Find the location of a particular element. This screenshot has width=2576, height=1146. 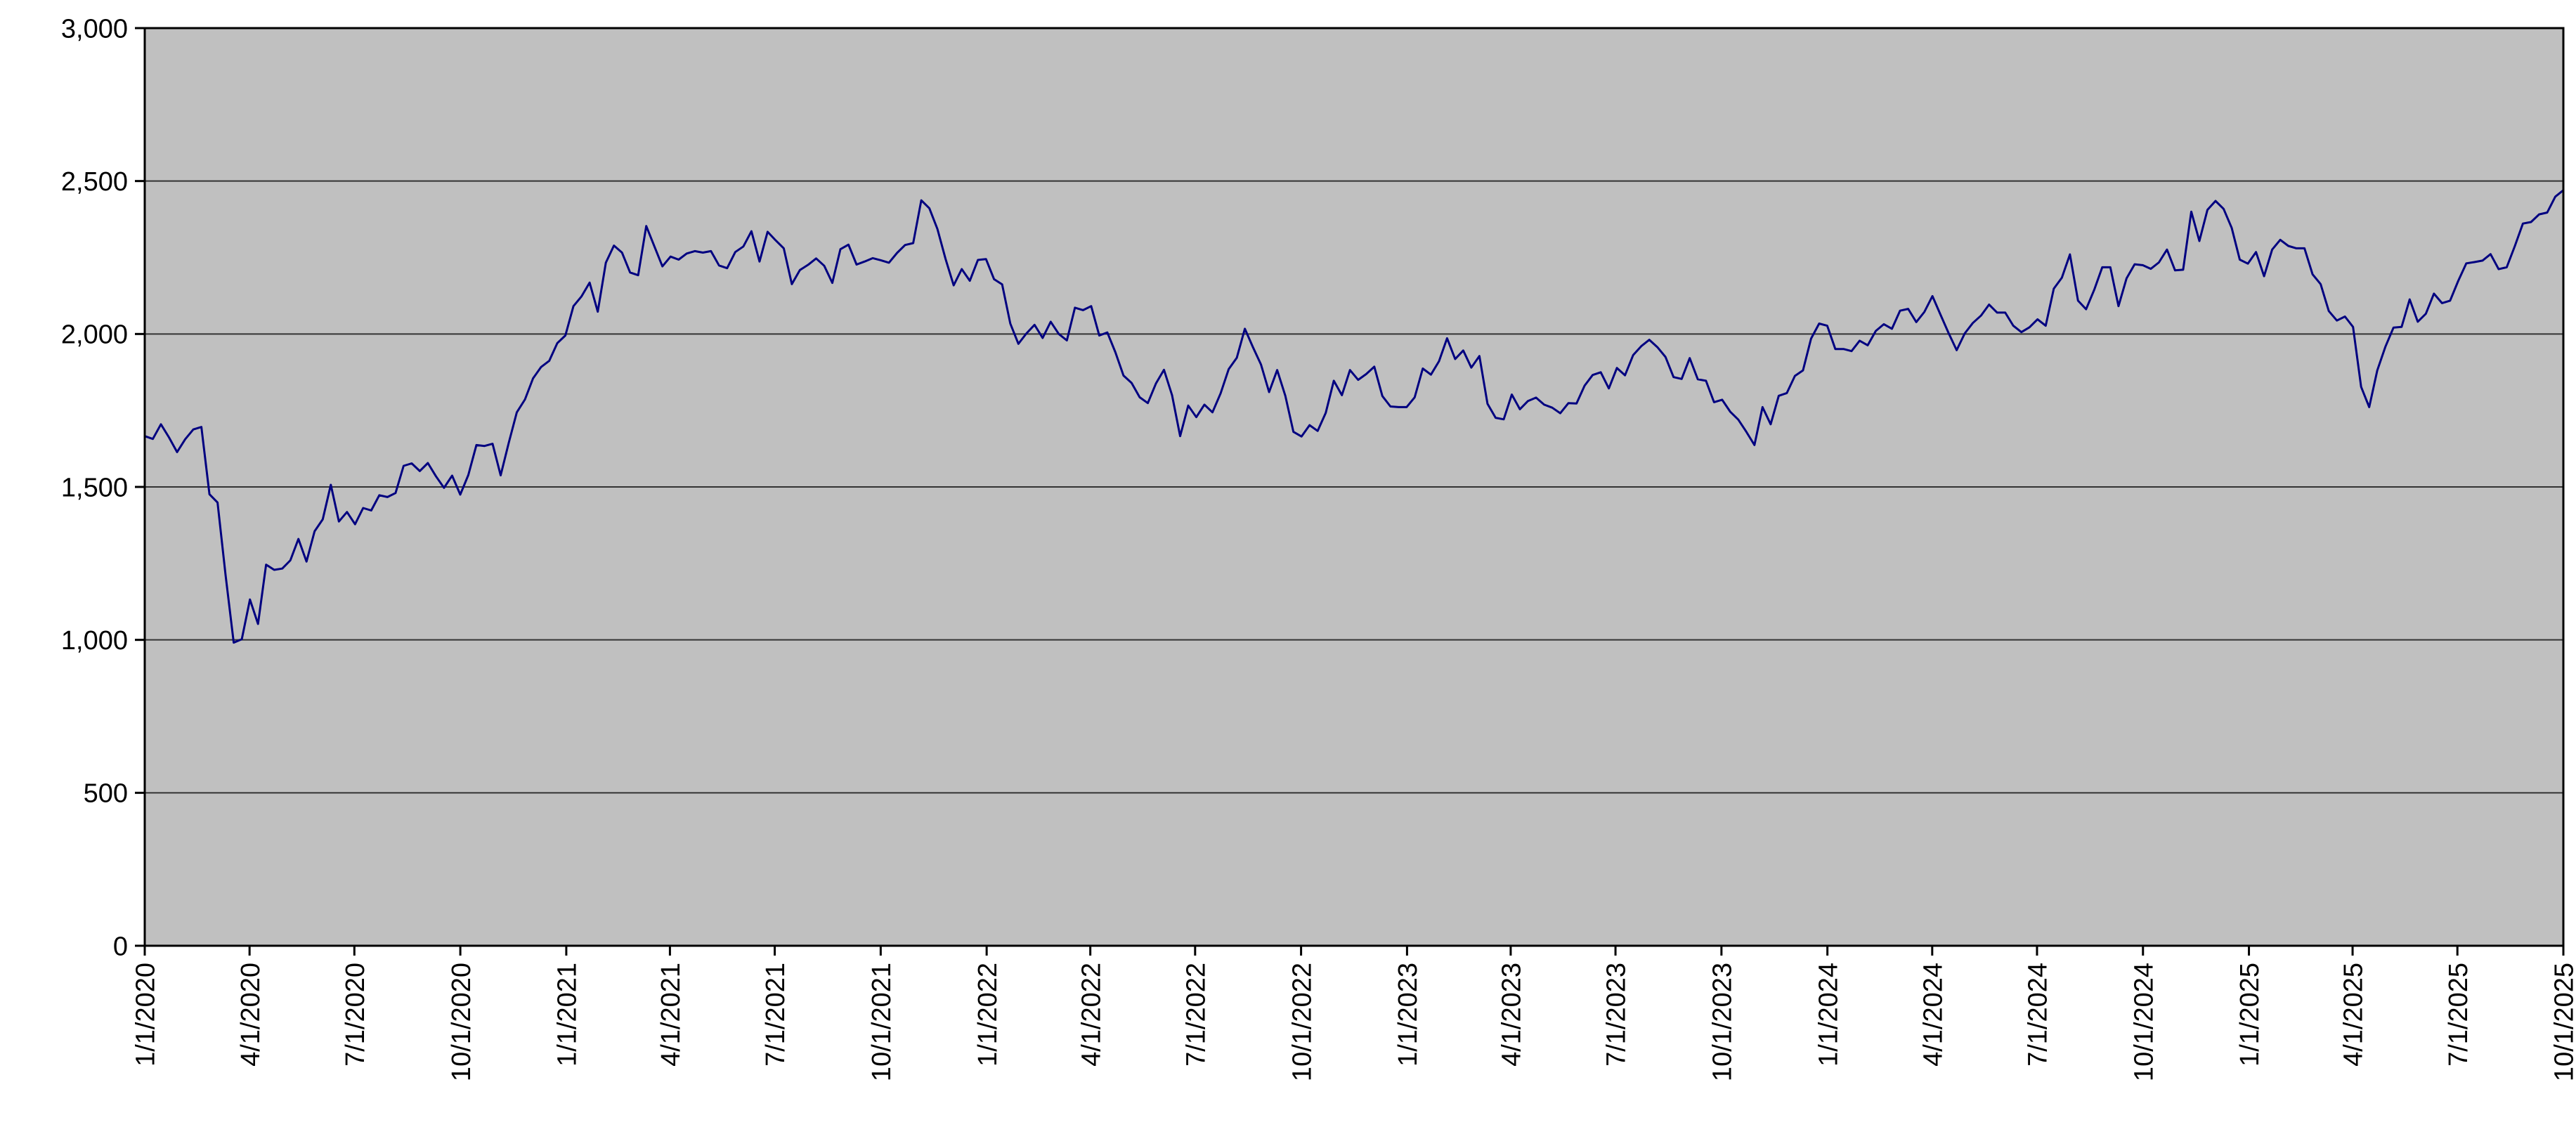

x-axis-tick-label: 10/1/2022 is located at coordinates (1302, 1022).